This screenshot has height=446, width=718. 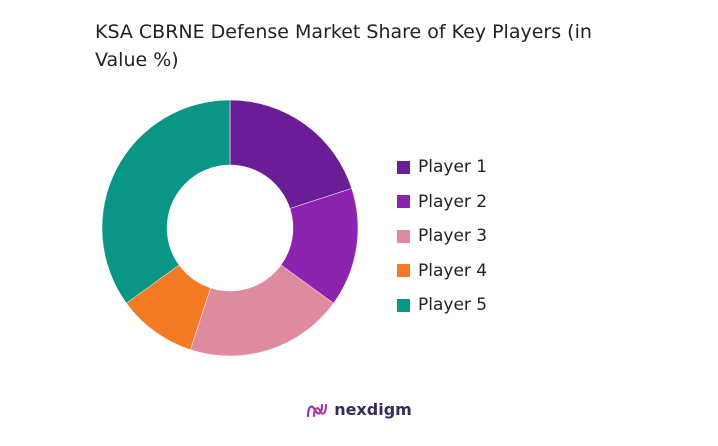 I want to click on legend-item-1: Player 1, so click(x=442, y=167).